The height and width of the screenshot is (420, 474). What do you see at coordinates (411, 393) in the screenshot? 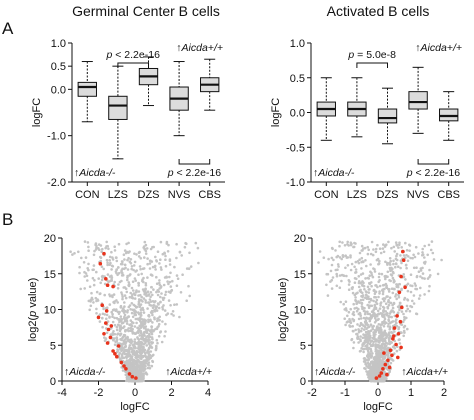
I see `x-tick-label: 1` at bounding box center [411, 393].